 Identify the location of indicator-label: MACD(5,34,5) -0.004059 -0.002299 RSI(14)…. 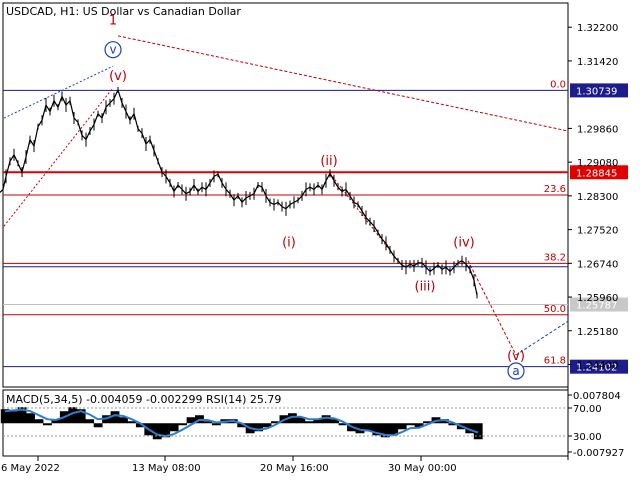
(143, 399).